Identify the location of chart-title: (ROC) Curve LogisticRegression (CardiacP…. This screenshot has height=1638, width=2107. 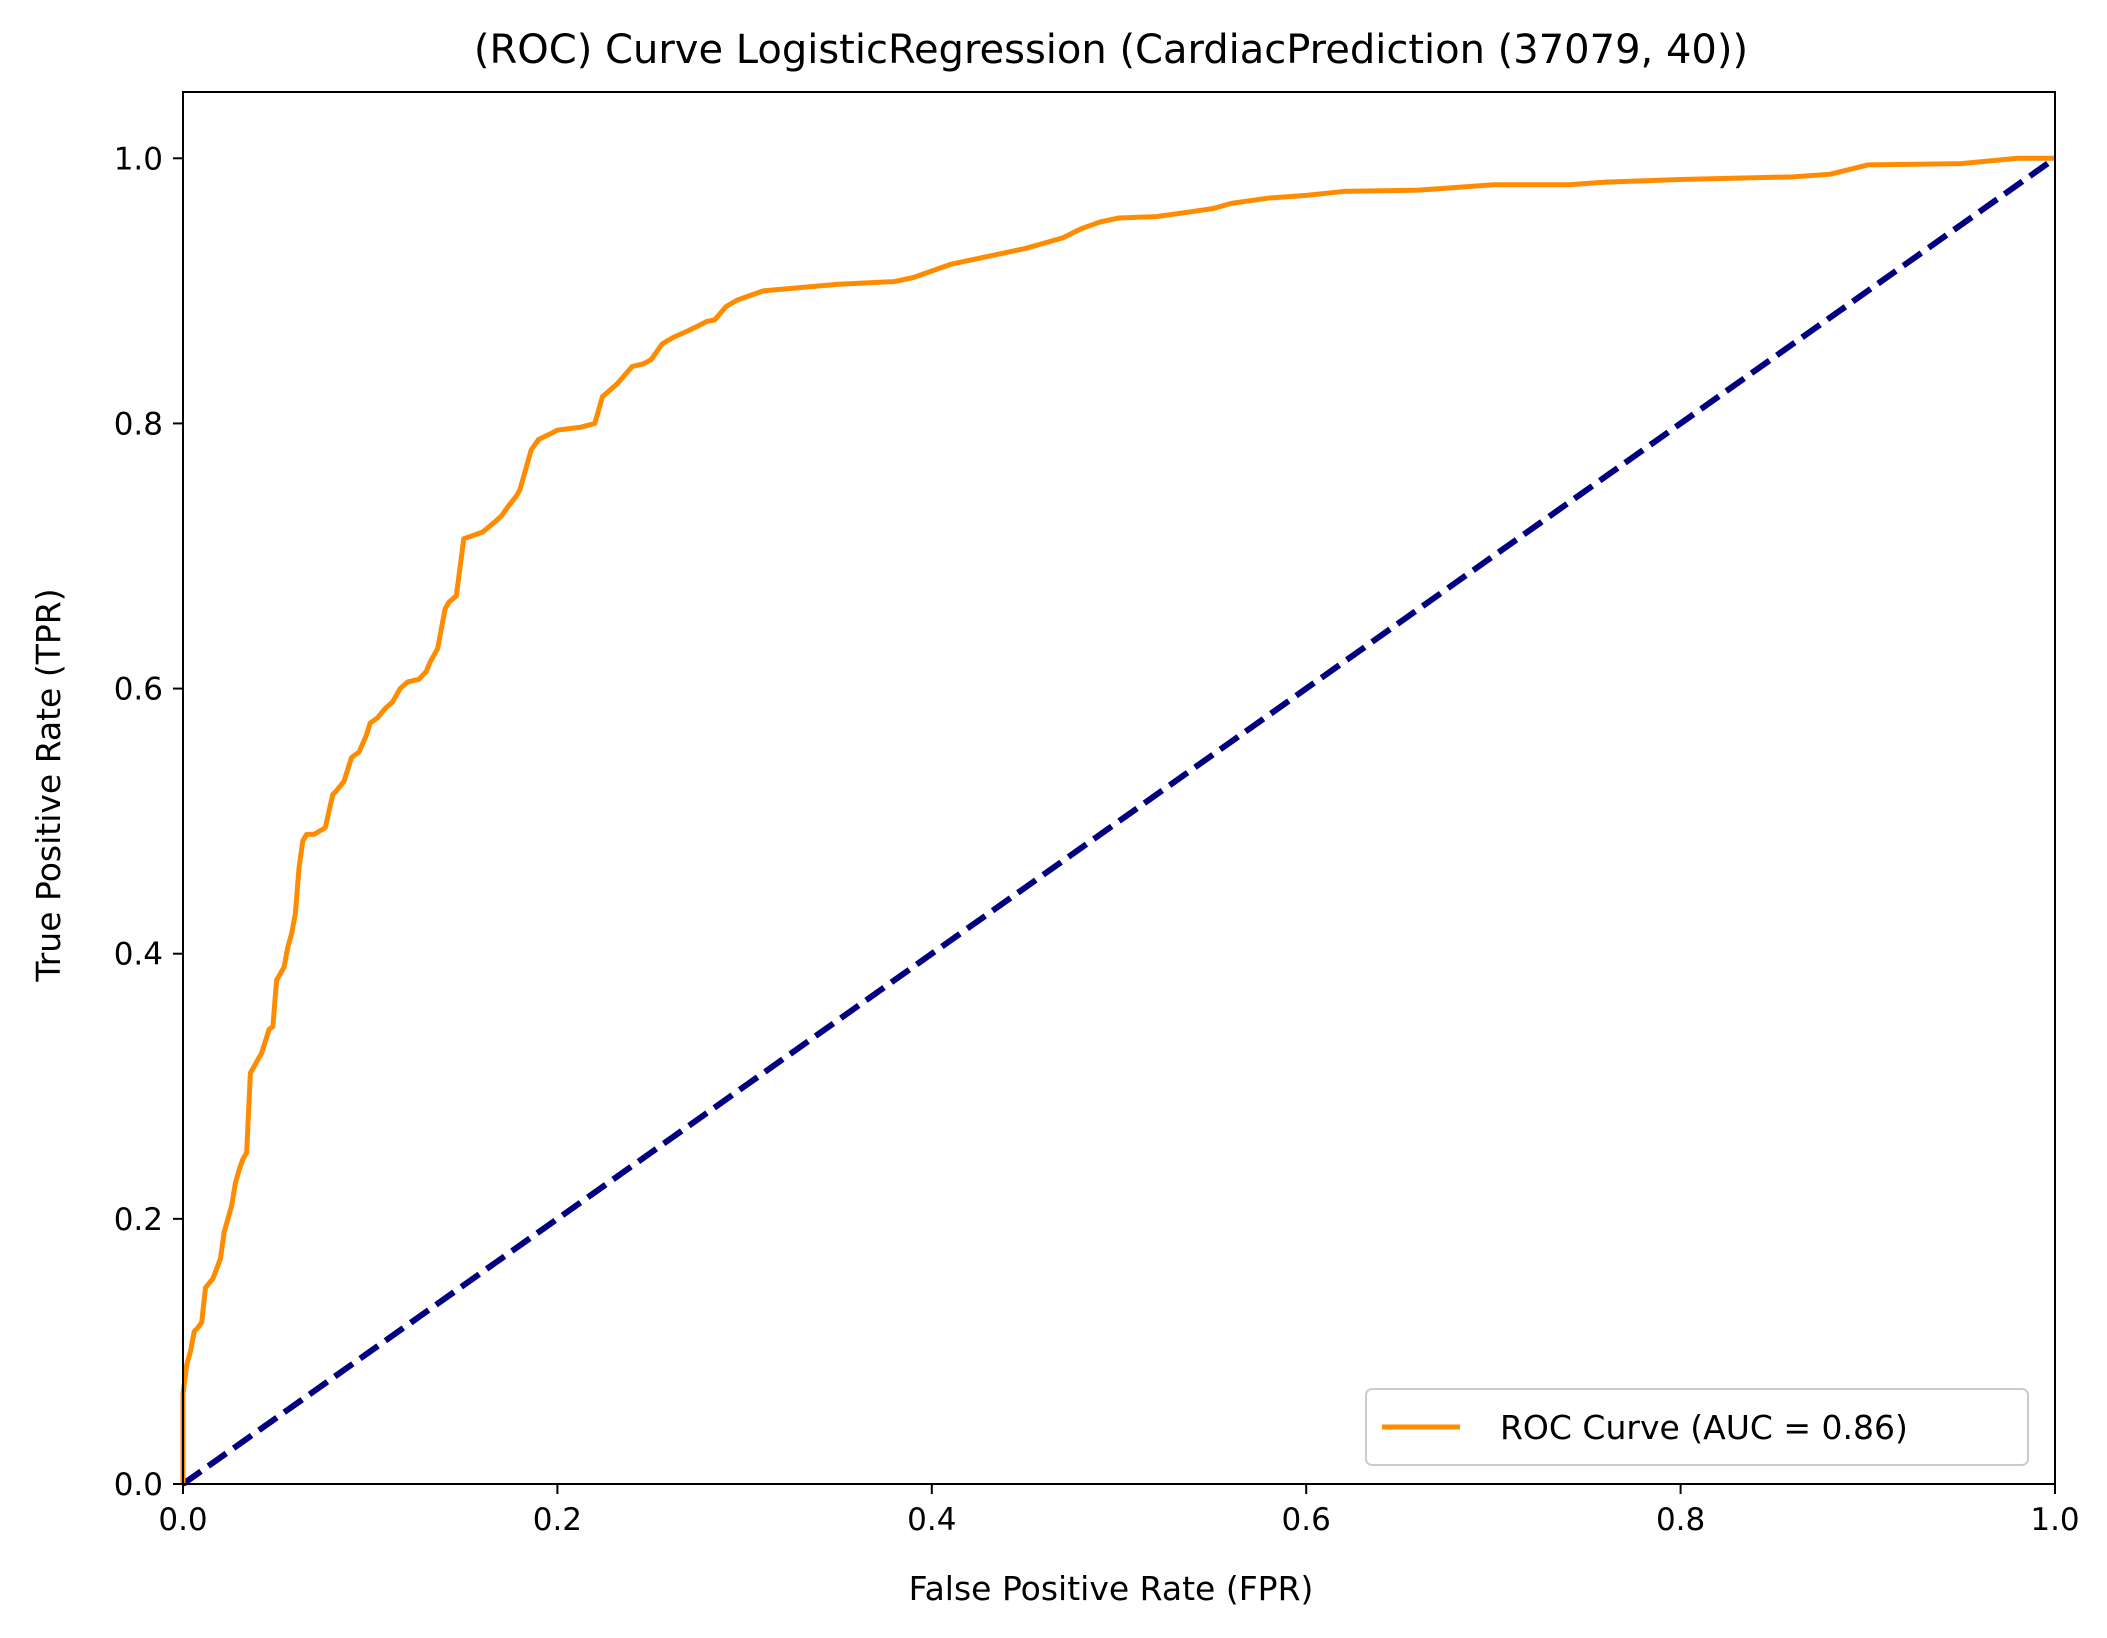
(1111, 50).